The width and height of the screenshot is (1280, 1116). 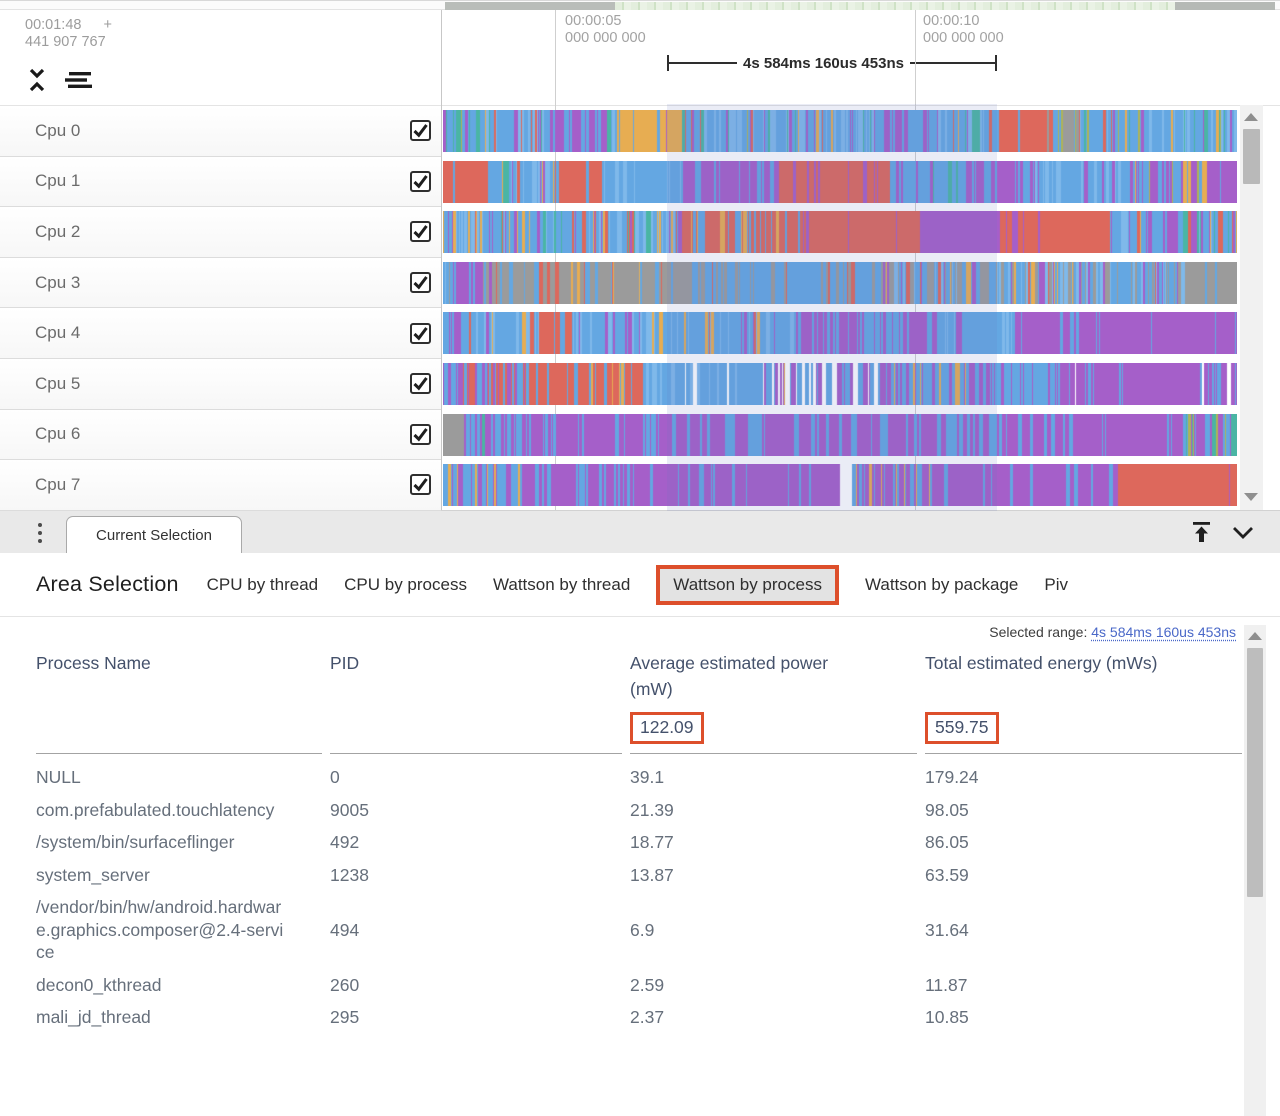 What do you see at coordinates (405, 584) in the screenshot?
I see `area-tab-cpu-by-process: CPU by process` at bounding box center [405, 584].